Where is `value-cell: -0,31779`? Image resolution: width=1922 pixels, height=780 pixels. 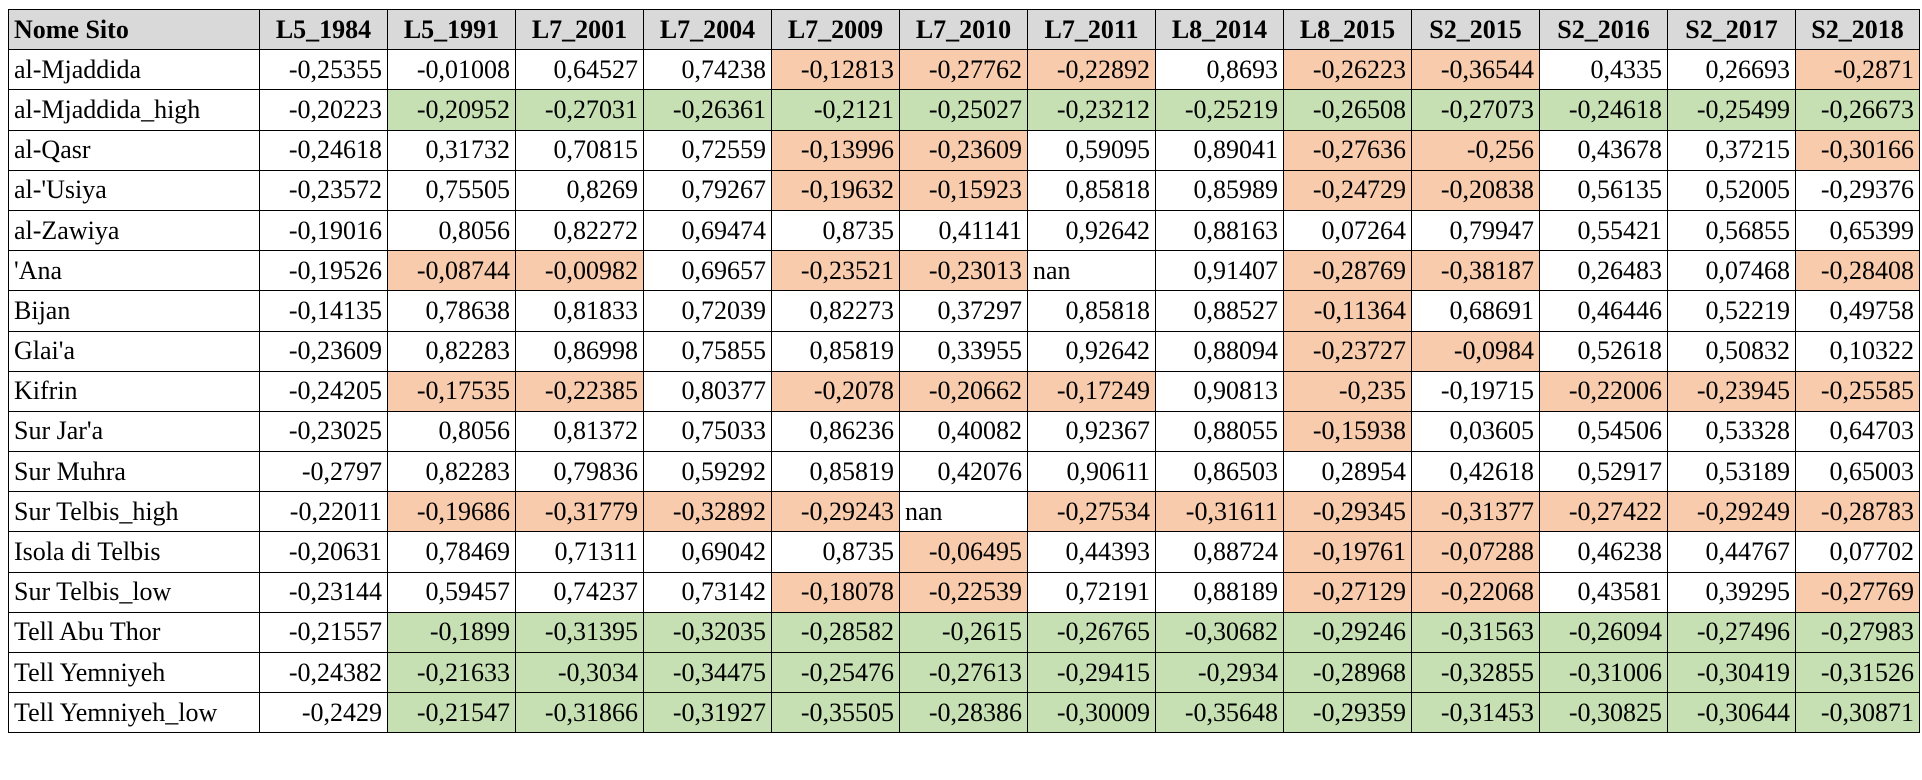 value-cell: -0,31779 is located at coordinates (579, 512).